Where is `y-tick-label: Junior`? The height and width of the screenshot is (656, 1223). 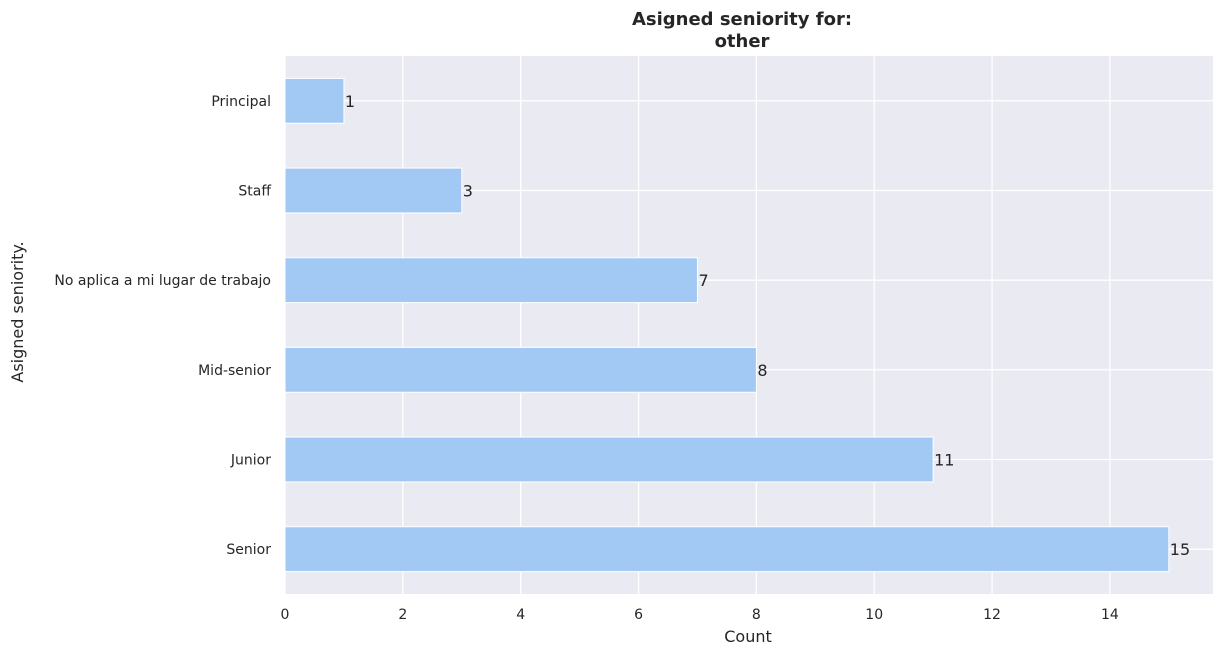
y-tick-label: Junior is located at coordinates (250, 461).